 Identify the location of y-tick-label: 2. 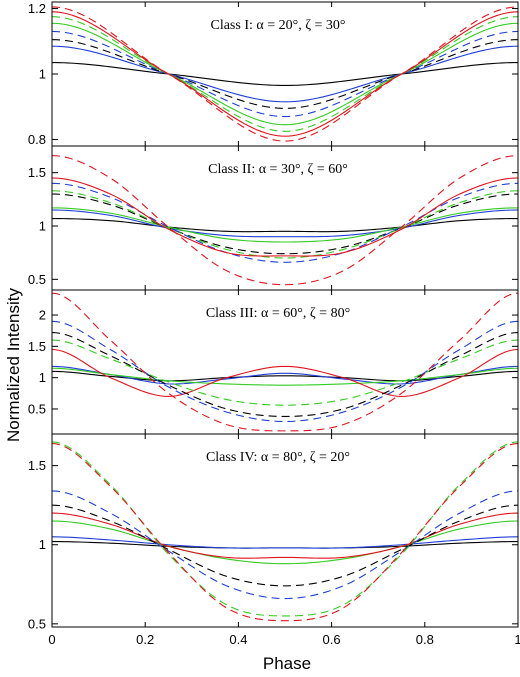
(42, 315).